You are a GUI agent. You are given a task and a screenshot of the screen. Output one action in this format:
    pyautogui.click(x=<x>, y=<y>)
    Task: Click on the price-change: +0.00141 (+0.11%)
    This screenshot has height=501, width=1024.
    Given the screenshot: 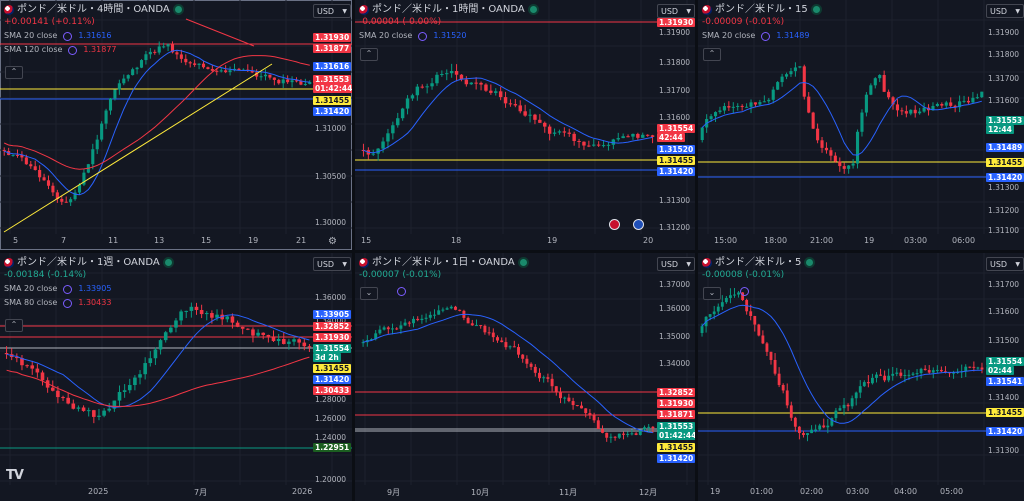 What is the action you would take?
    pyautogui.click(x=49, y=22)
    